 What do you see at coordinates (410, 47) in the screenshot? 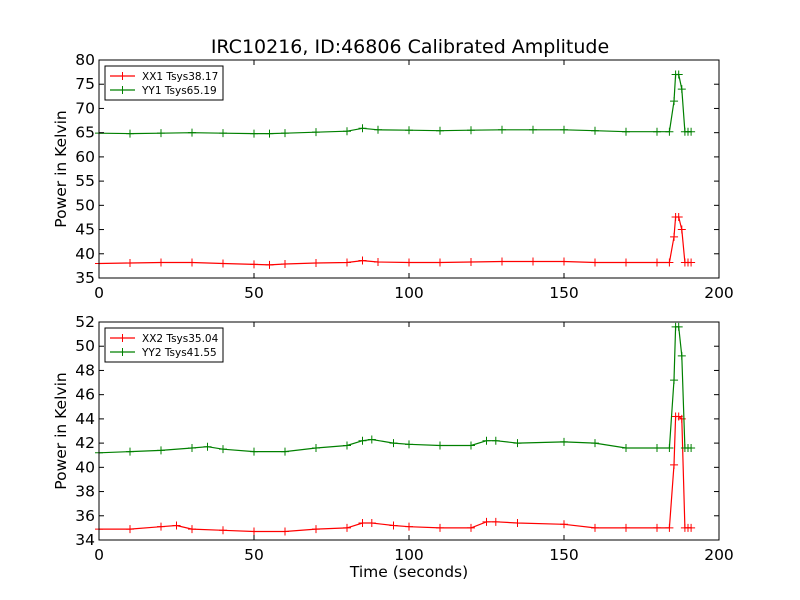
I see `top-chart-title: IRC10216, ID:46806 Calibrated Amplitude` at bounding box center [410, 47].